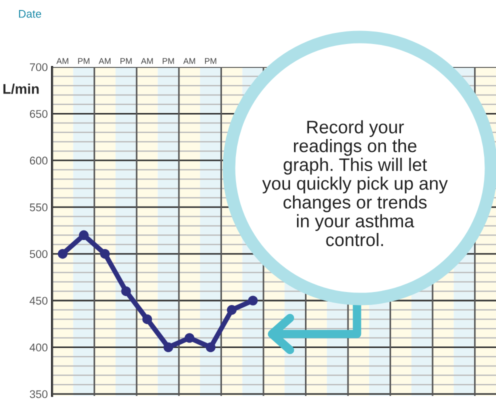 The image size is (496, 406). What do you see at coordinates (21, 89) in the screenshot?
I see `y-axis-title: L/min` at bounding box center [21, 89].